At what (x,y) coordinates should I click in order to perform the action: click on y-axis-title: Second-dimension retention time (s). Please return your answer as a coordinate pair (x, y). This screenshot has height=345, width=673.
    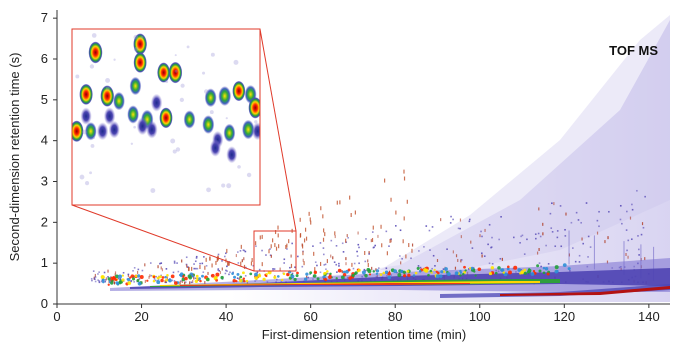
    Looking at the image, I should click on (14, 157).